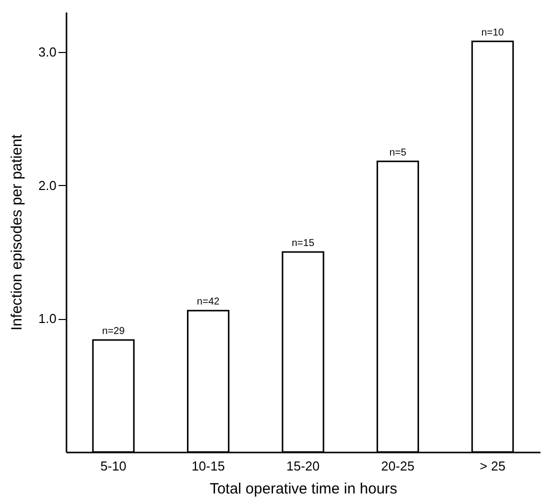 The width and height of the screenshot is (544, 504). What do you see at coordinates (114, 331) in the screenshot?
I see `annotation: n=29` at bounding box center [114, 331].